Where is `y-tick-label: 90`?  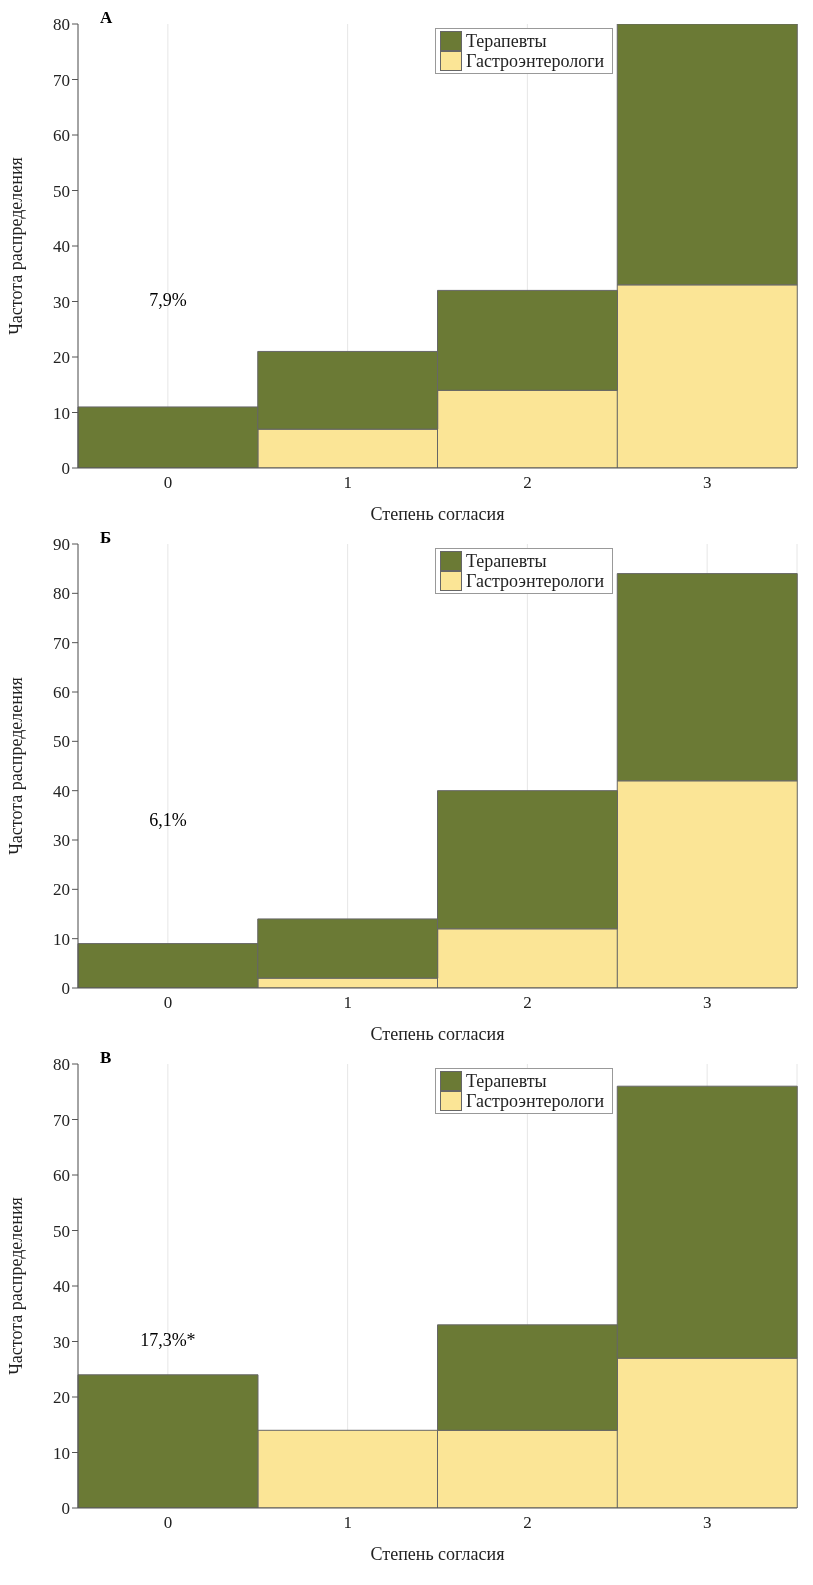 y-tick-label: 90 is located at coordinates (61, 545).